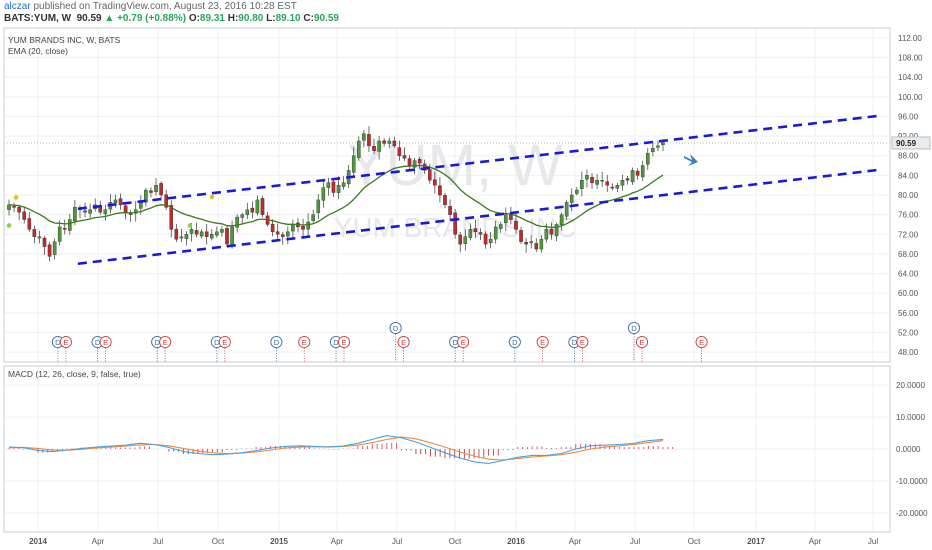 The width and height of the screenshot is (932, 550). Describe the element at coordinates (908, 293) in the screenshot. I see `price-tick-label: 60.00` at that location.